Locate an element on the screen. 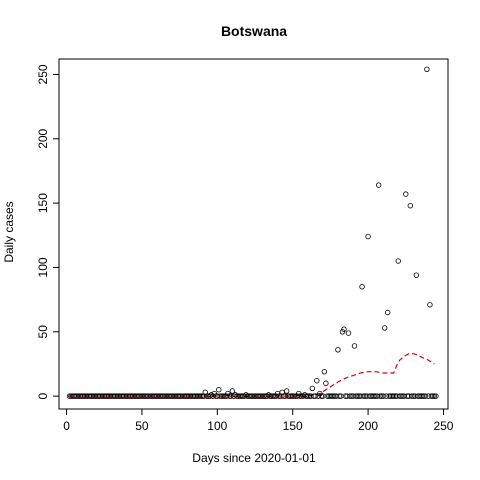 This screenshot has height=480, width=480. y-tick-label-4: 200 is located at coordinates (43, 138).